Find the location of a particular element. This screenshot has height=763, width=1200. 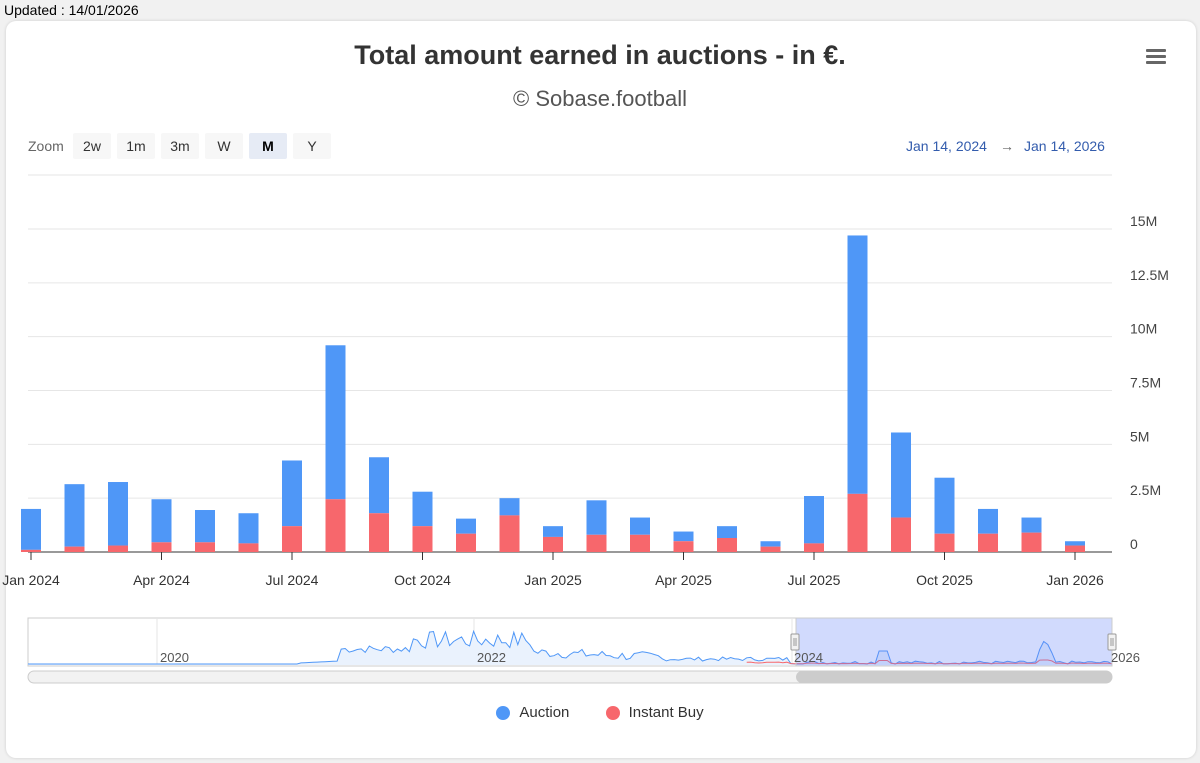

zoom-button-y: Y is located at coordinates (312, 146).